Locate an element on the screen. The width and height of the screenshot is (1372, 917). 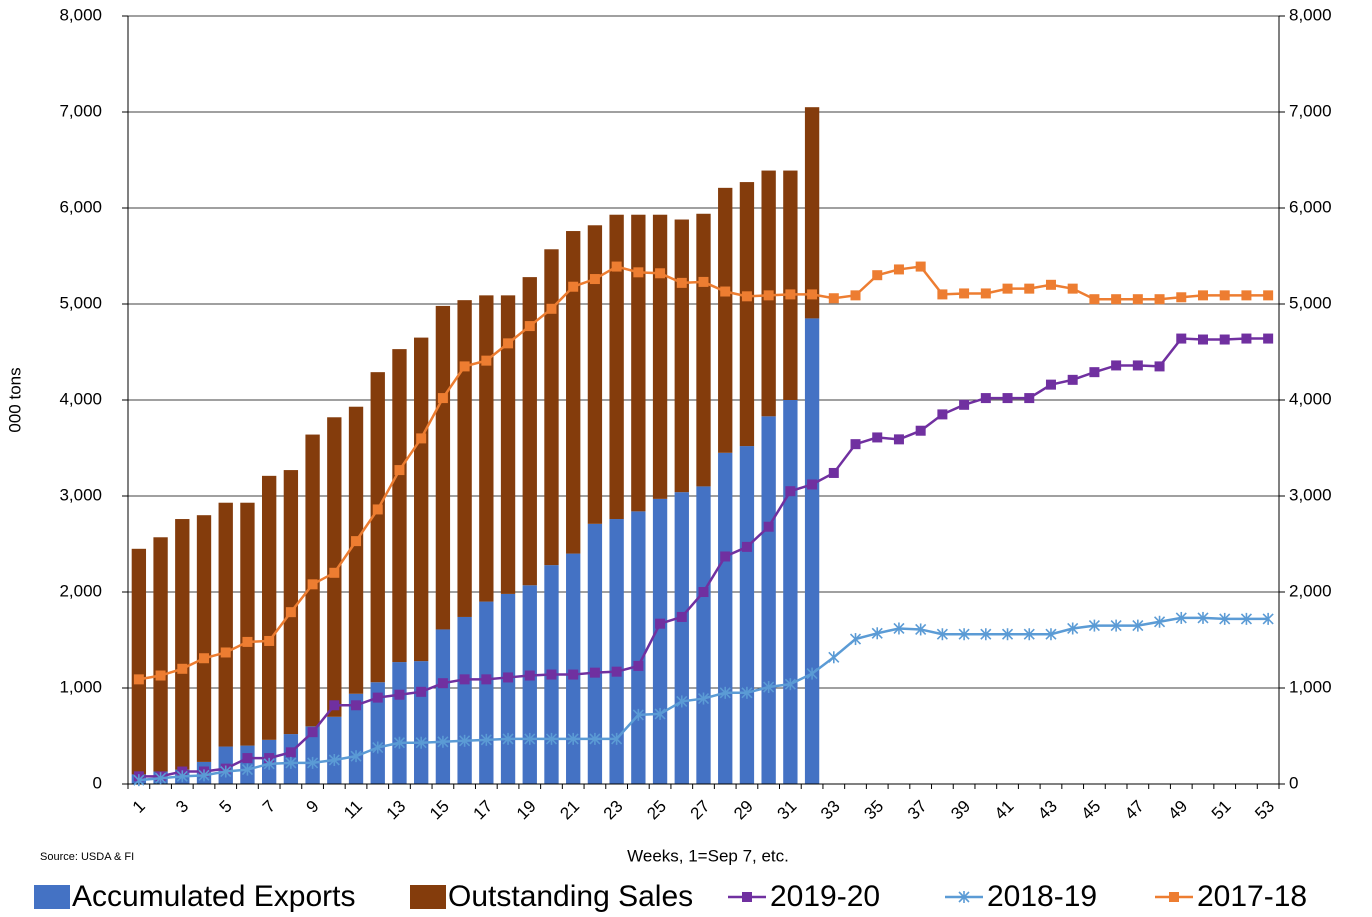
x-tick-label: 53 is located at coordinates (1264, 810).